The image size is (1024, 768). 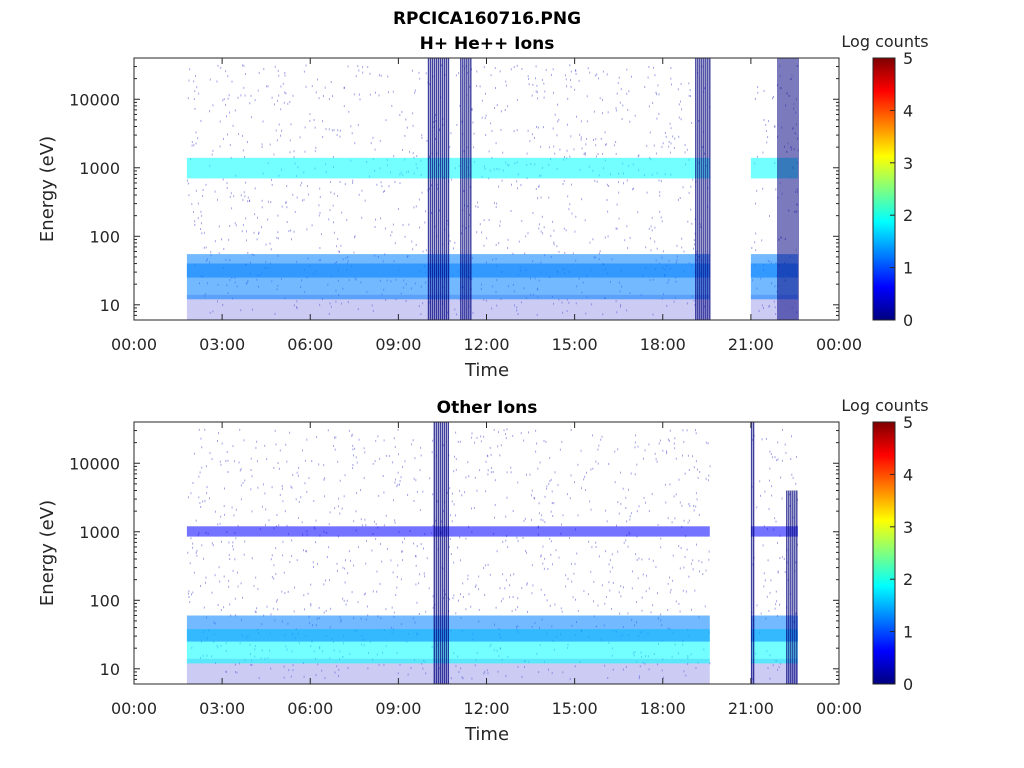 What do you see at coordinates (839, 344) in the screenshot?
I see `x-tick-label: 00:00` at bounding box center [839, 344].